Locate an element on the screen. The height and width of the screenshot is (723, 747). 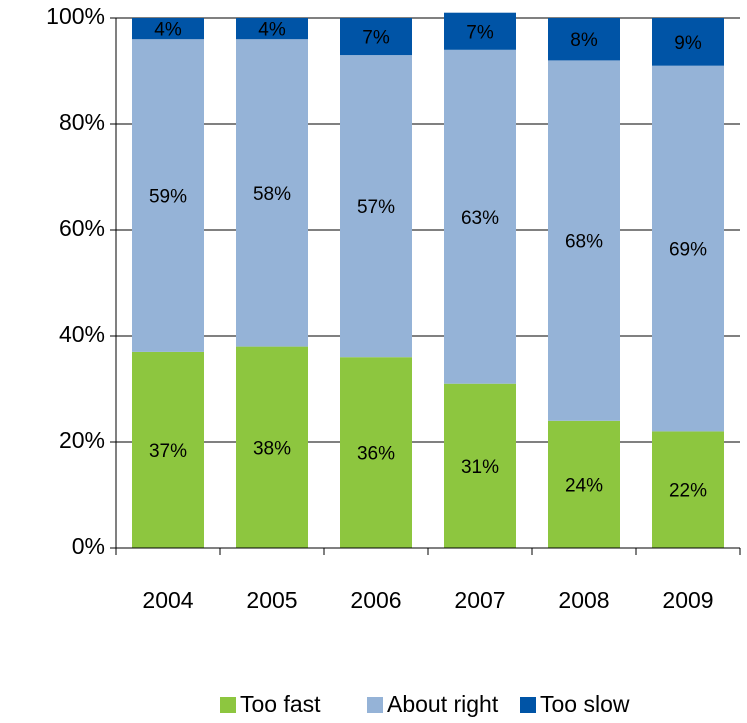
data-label: 68% is located at coordinates (584, 242).